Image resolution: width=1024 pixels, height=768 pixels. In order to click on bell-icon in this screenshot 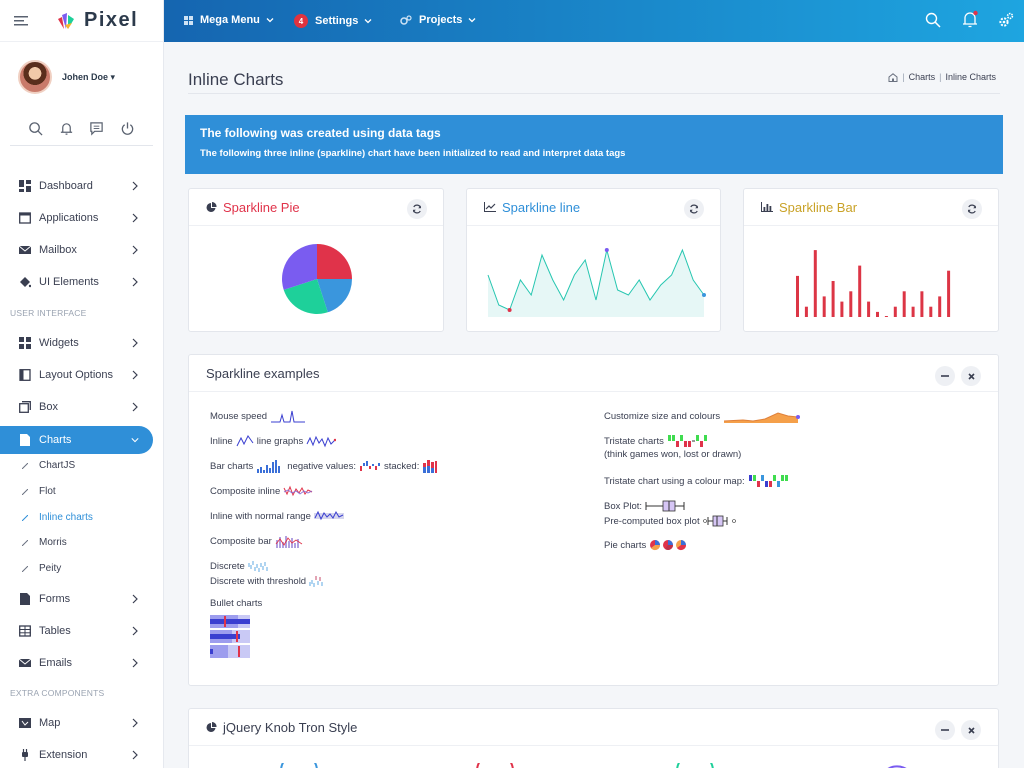, I will do `click(66, 128)`.